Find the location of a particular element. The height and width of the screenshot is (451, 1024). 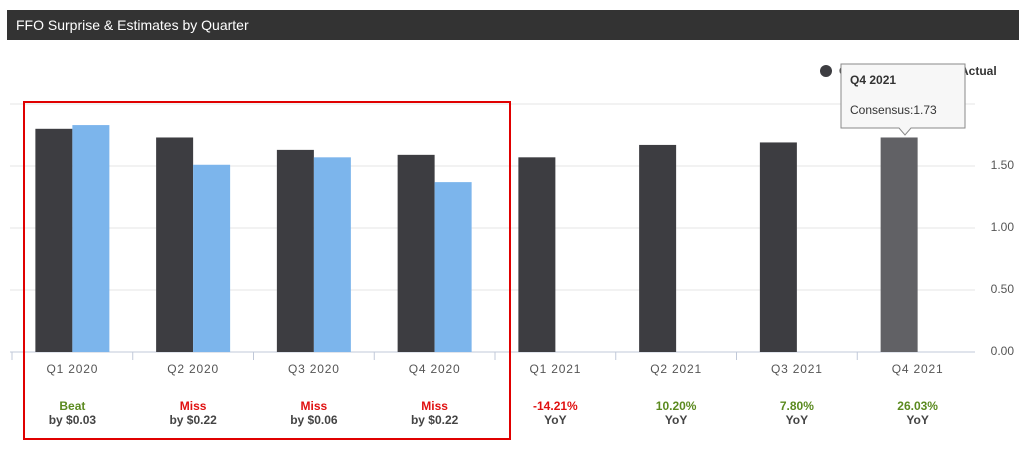

surprise-label: 26.03% is located at coordinates (917, 406).